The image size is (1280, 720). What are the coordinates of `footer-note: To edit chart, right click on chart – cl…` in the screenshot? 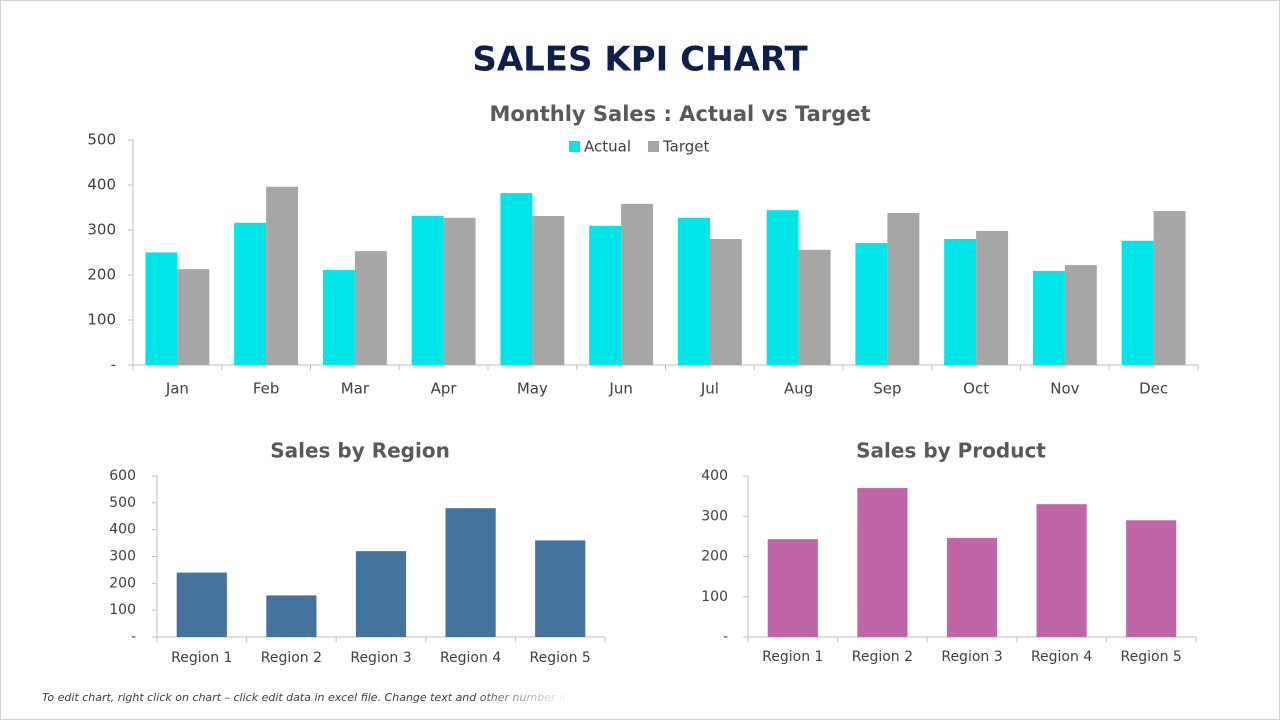 It's located at (305, 697).